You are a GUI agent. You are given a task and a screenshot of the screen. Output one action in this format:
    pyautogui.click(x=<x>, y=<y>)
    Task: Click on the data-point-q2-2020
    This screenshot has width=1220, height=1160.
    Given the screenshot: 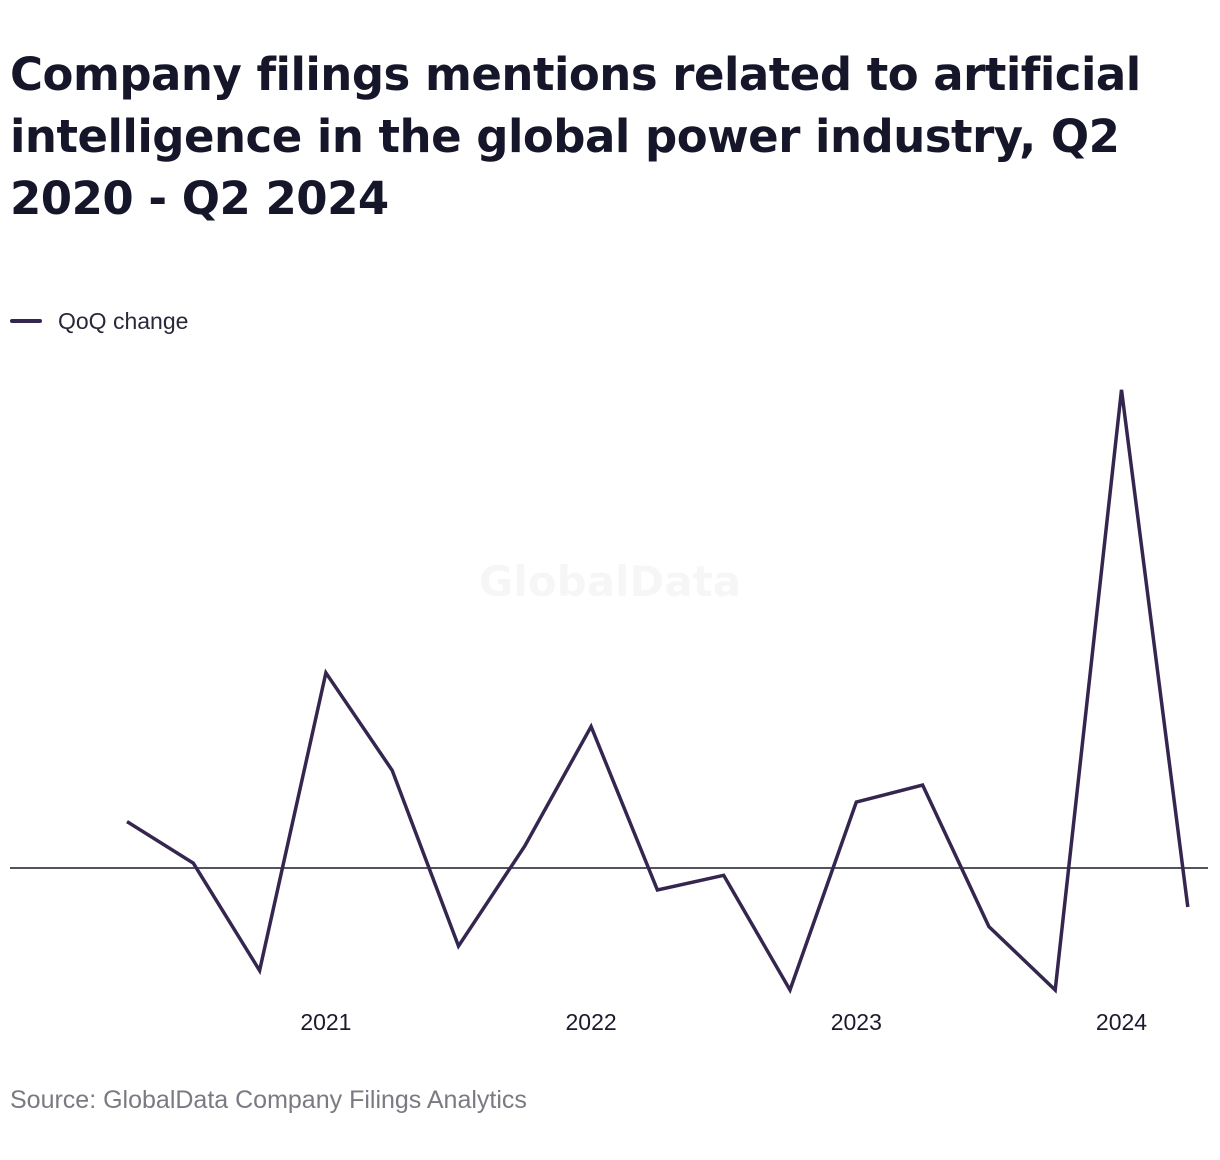 What is the action you would take?
    pyautogui.click(x=127, y=822)
    